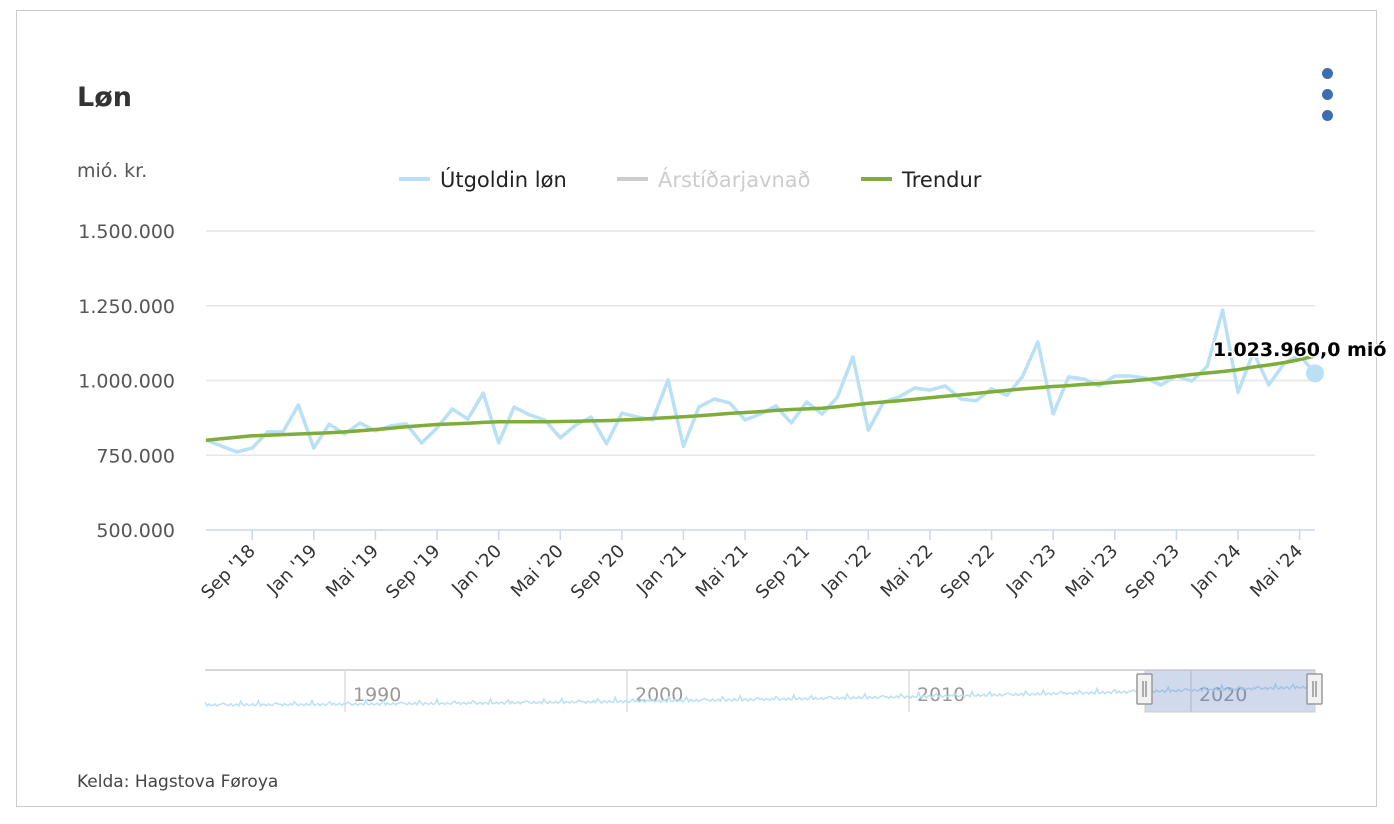  Describe the element at coordinates (228, 572) in the screenshot. I see `x-tick-label: Sep '18` at that location.